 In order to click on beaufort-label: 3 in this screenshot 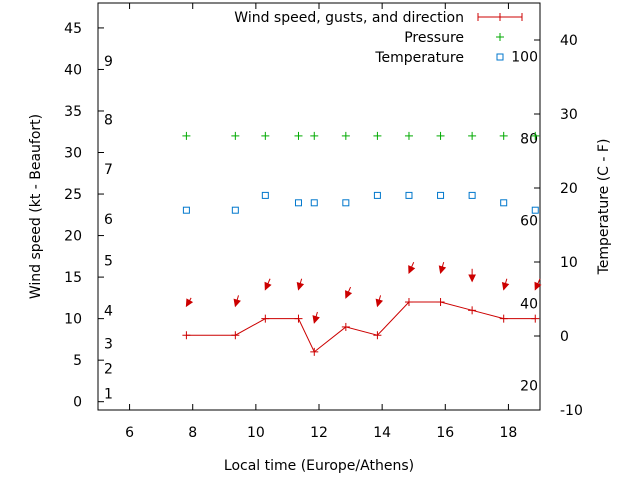, I will do `click(108, 345)`.